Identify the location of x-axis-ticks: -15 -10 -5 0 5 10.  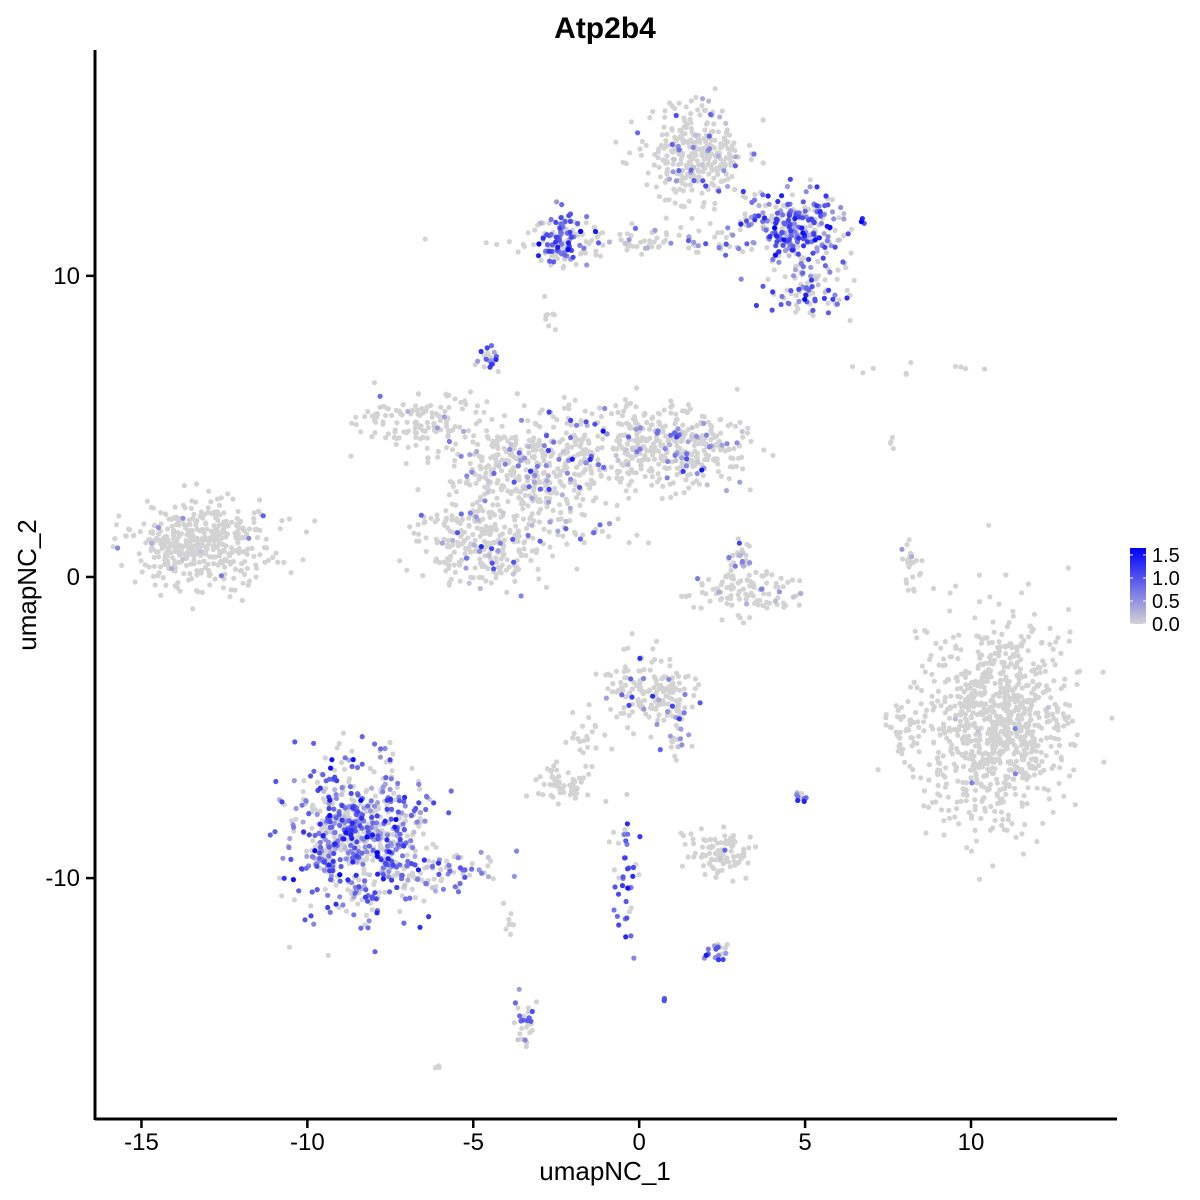
(554, 1137).